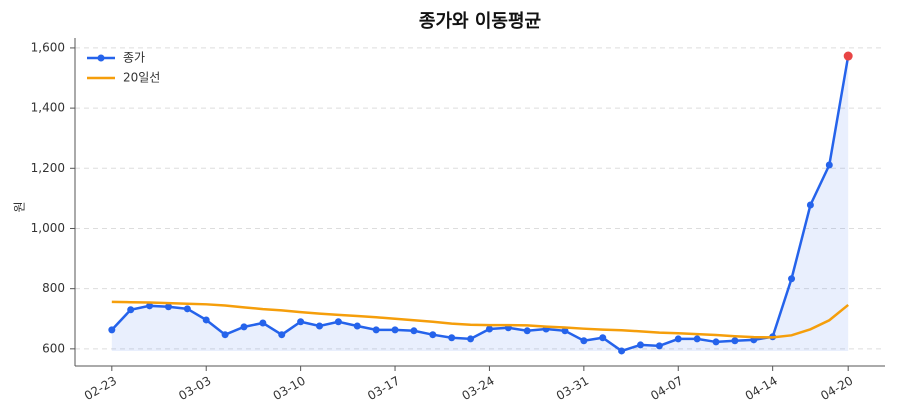 This screenshot has height=420, width=900. Describe the element at coordinates (194, 389) in the screenshot. I see `x-tick-label: 03-03` at that location.